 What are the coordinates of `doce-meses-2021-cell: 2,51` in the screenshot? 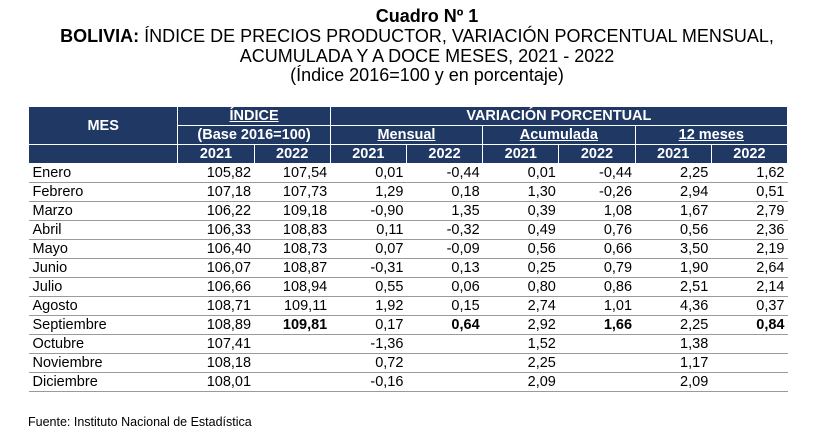 It's located at (673, 287).